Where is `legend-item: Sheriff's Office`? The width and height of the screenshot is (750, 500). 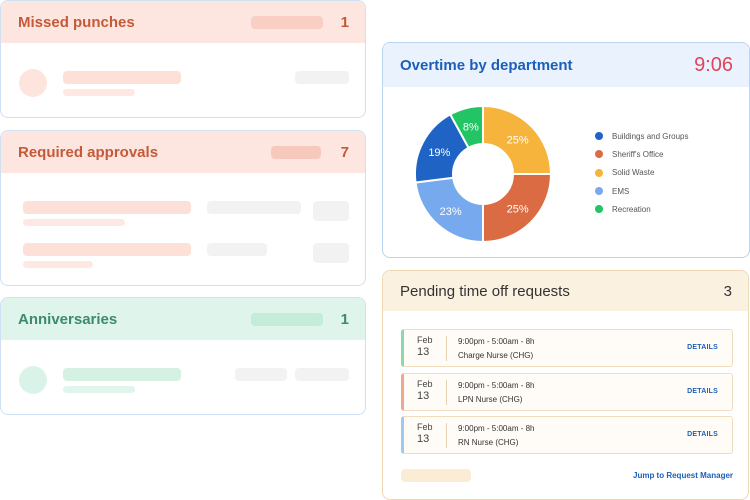 legend-item: Sheriff's Office is located at coordinates (642, 154).